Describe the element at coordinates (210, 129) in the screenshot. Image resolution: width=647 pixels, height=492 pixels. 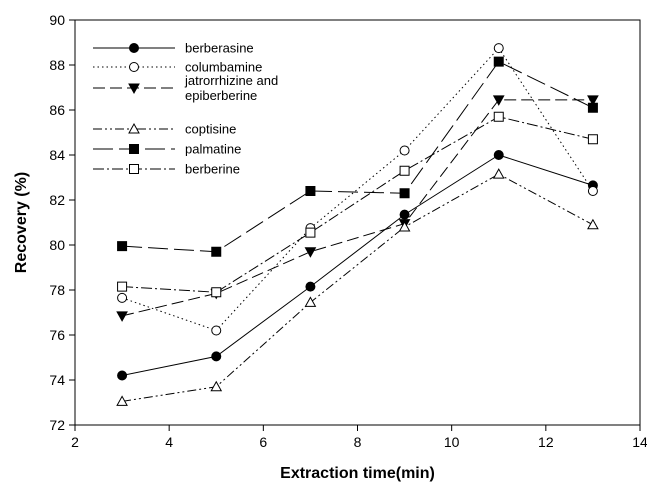
I see `legend-label: coptisine` at that location.